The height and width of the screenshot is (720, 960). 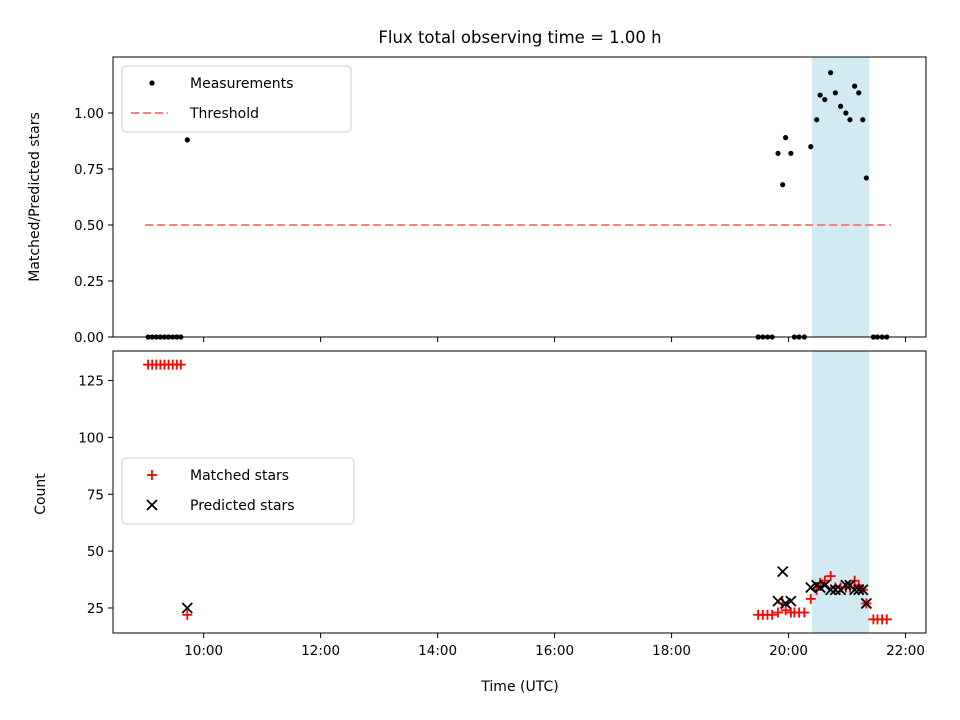 What do you see at coordinates (152, 505) in the screenshot?
I see `legend-predicted-marker-b` at bounding box center [152, 505].